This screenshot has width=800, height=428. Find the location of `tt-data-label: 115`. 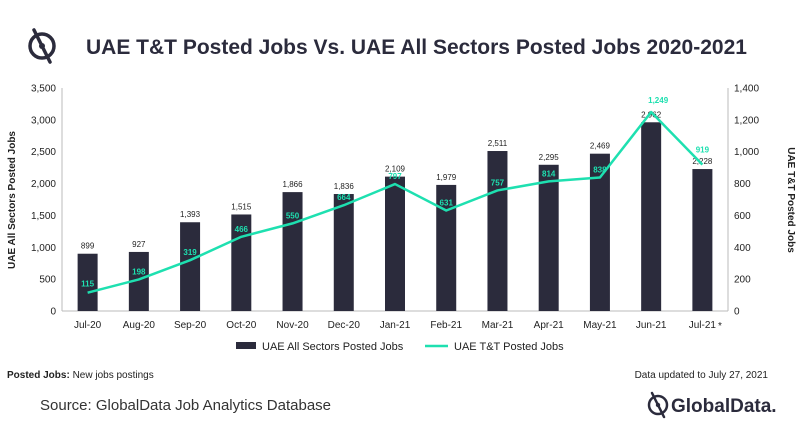

tt-data-label: 115 is located at coordinates (87, 284).